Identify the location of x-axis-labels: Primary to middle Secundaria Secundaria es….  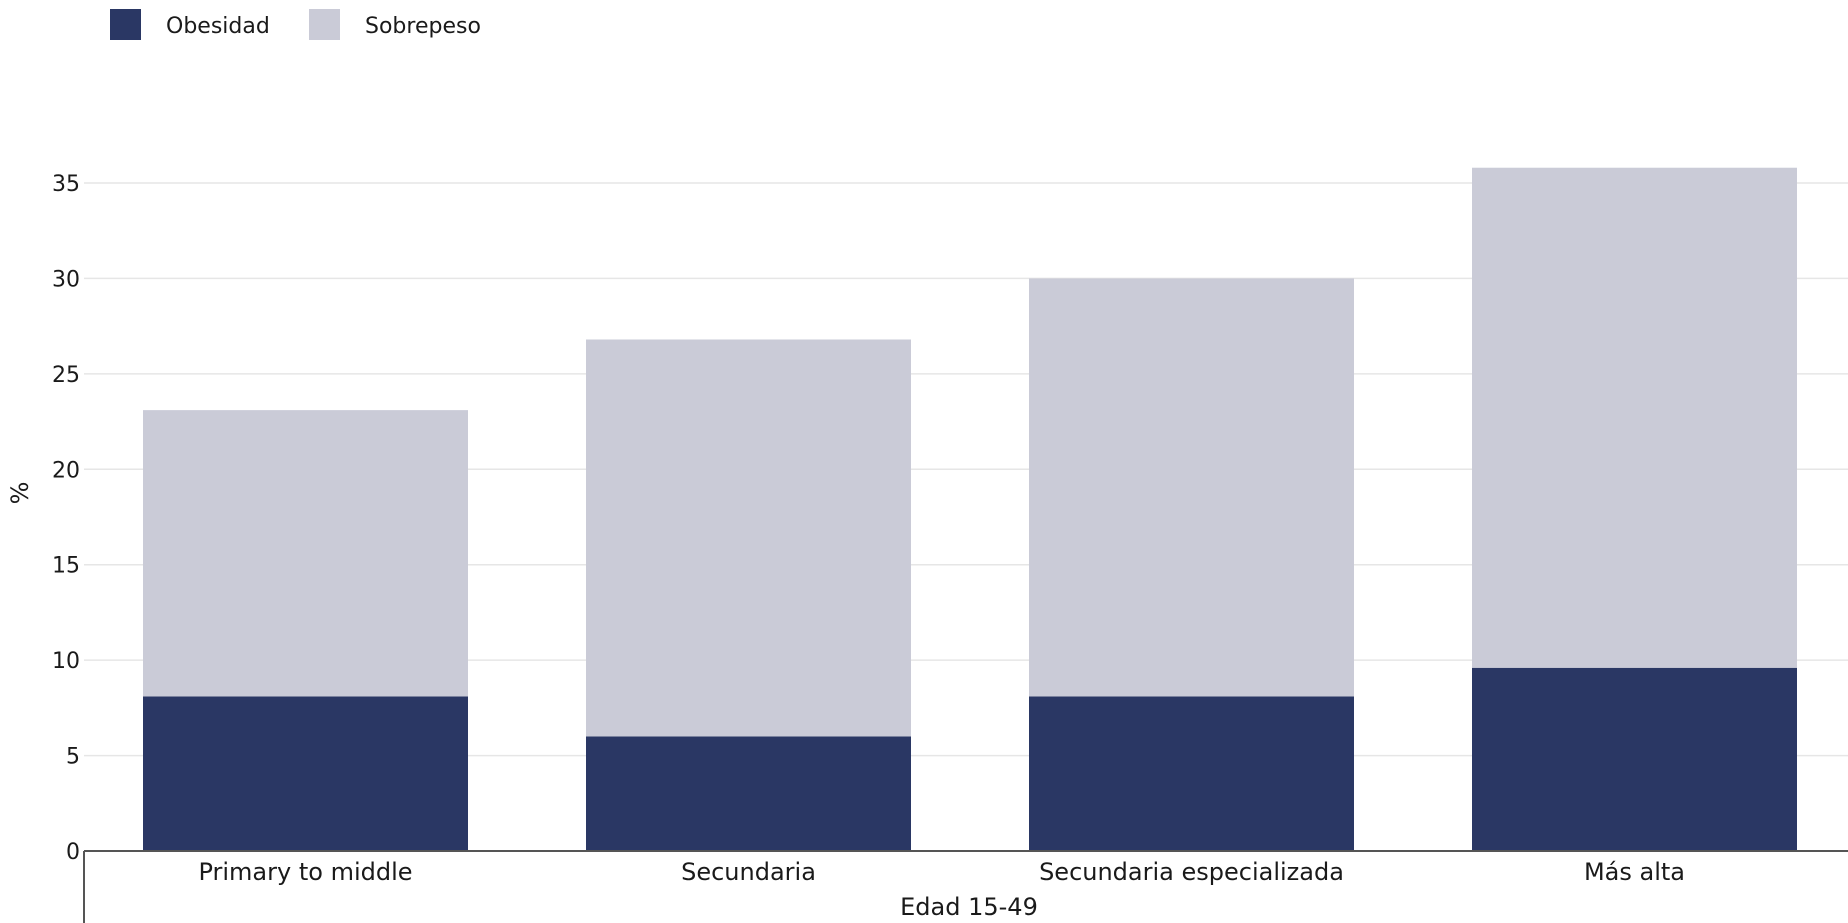
(941, 872).